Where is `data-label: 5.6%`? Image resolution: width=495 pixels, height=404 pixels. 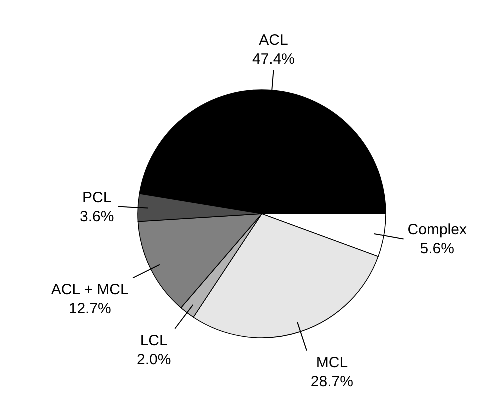 data-label: 5.6% is located at coordinates (437, 249).